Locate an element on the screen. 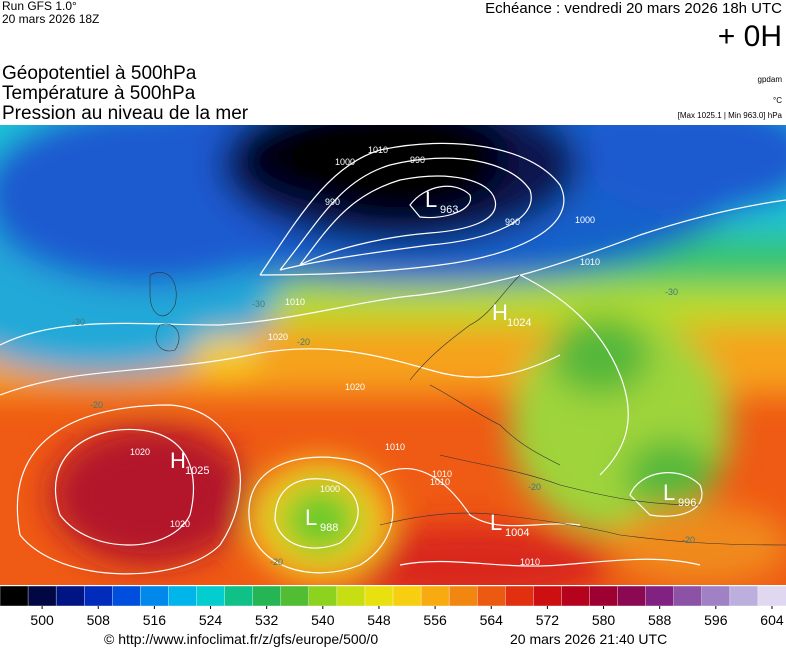 This screenshot has height=648, width=786. scale-tick-label: 540 is located at coordinates (323, 620).